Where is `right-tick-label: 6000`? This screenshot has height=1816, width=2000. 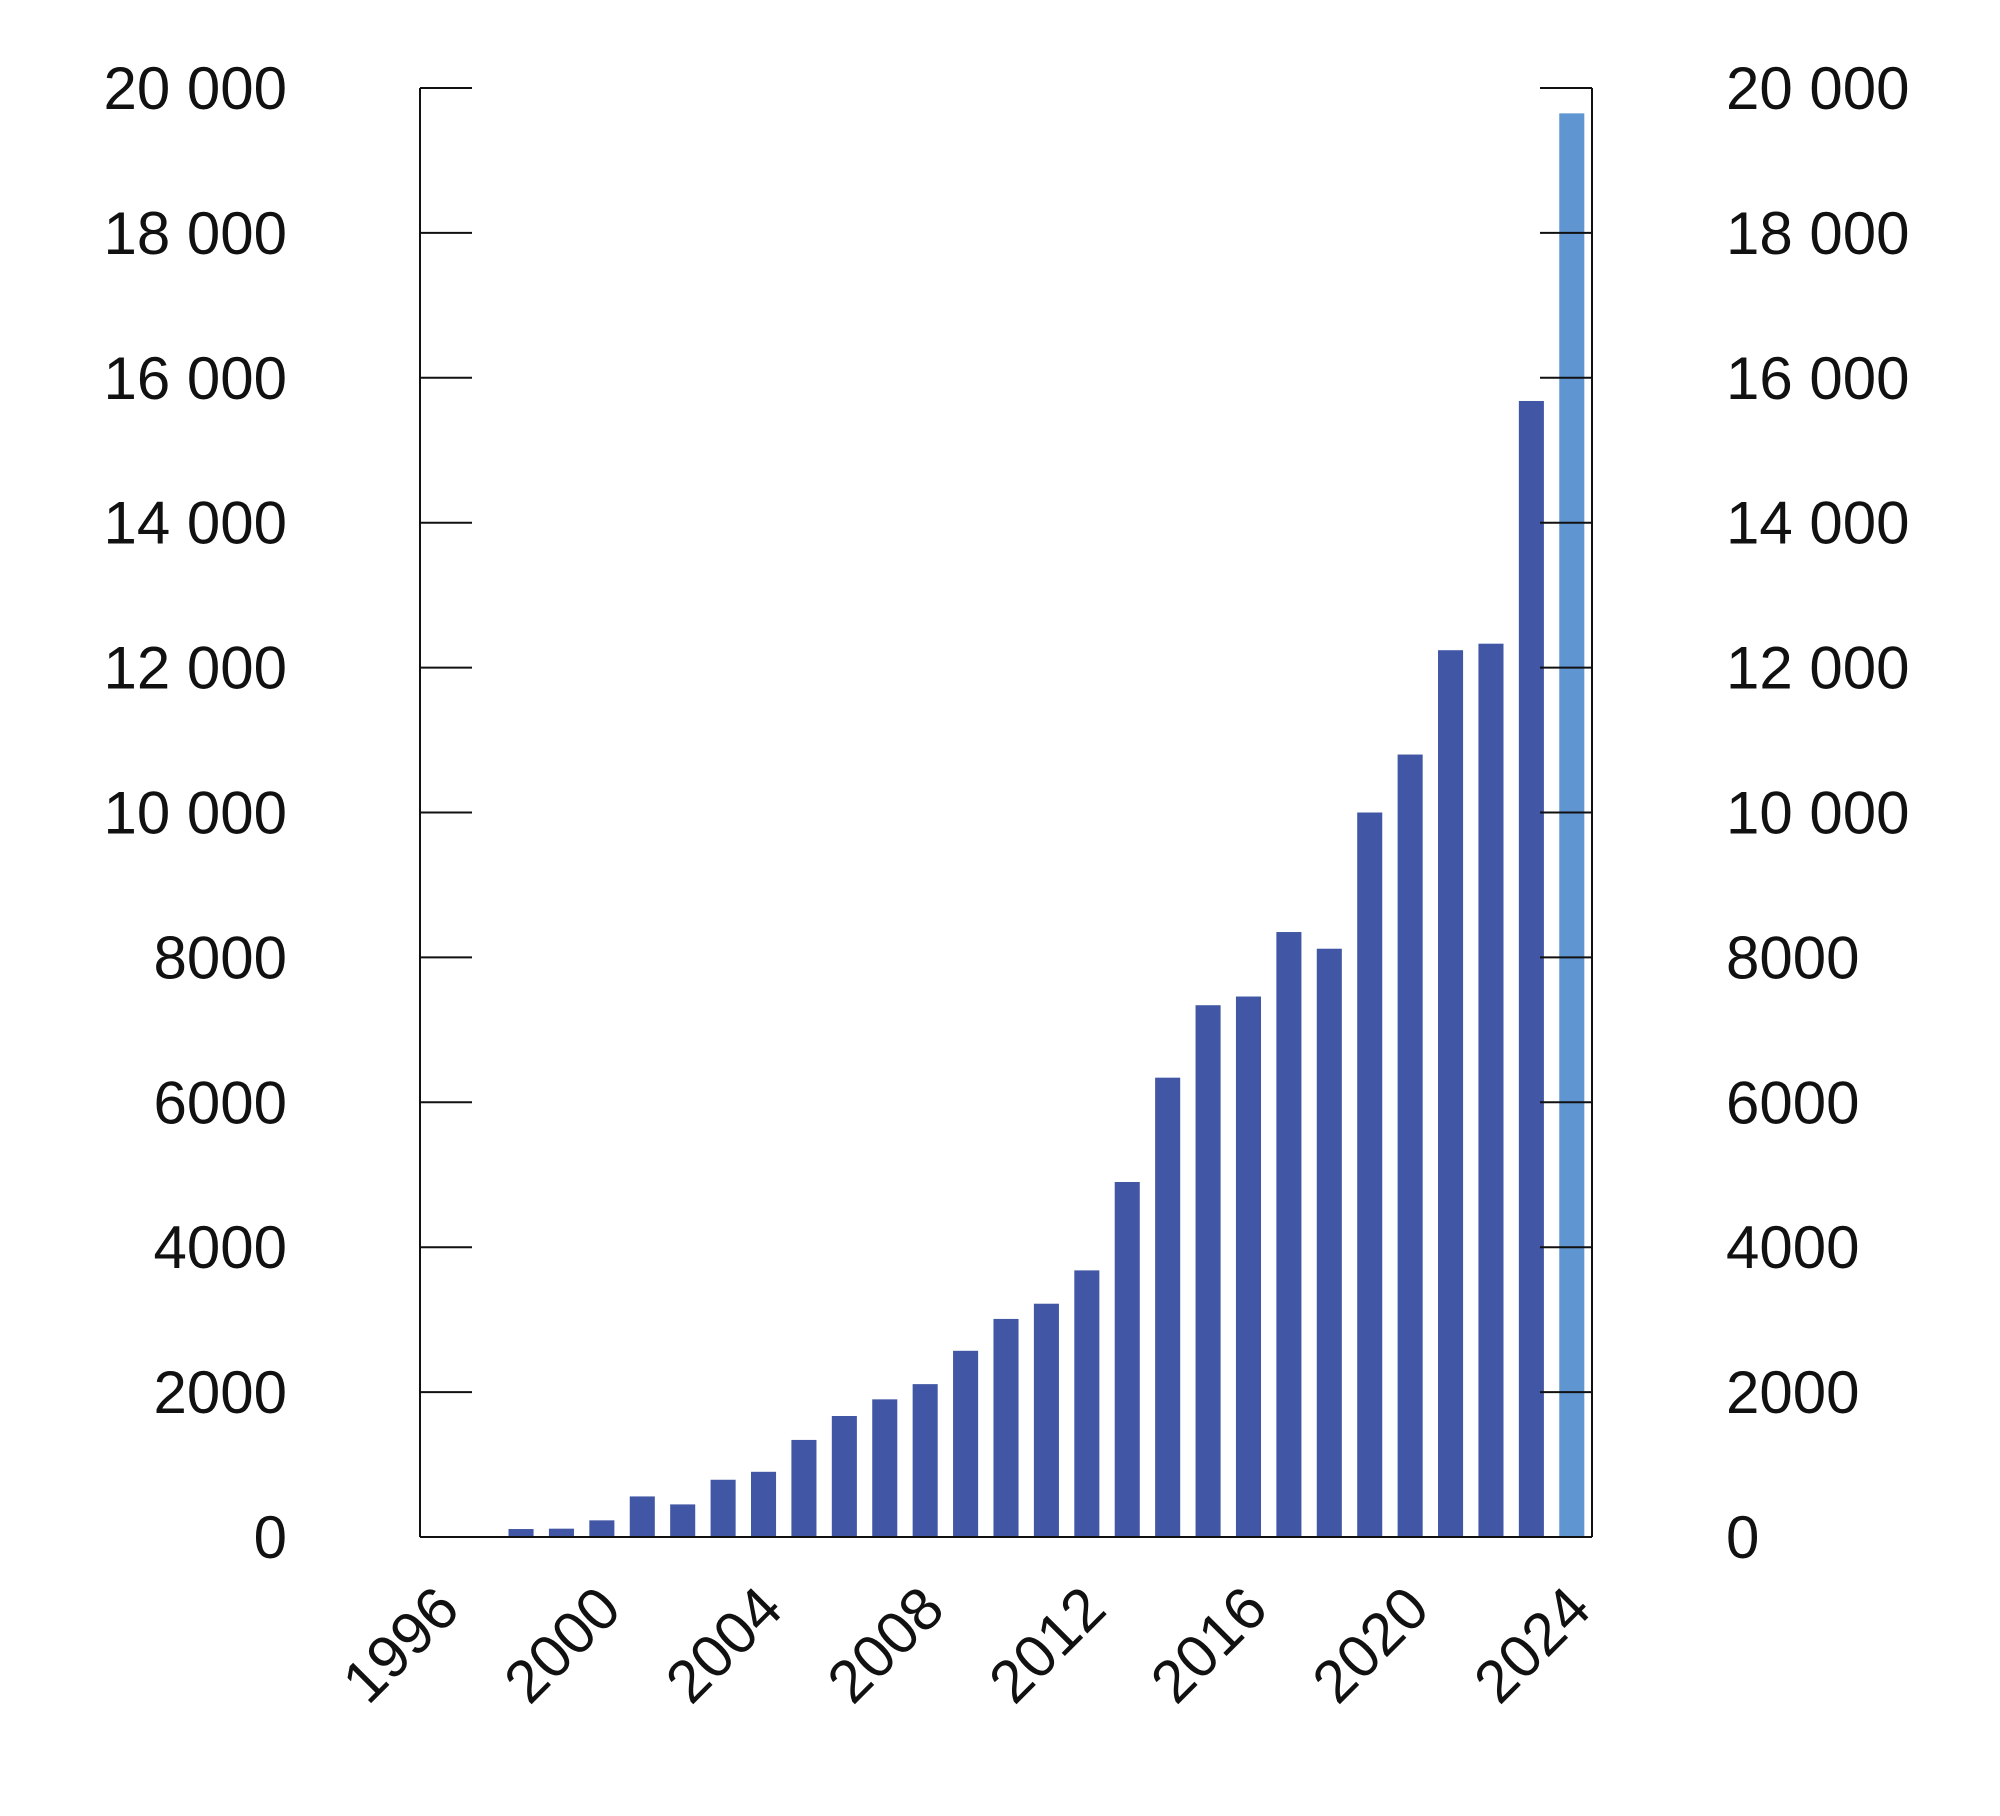
right-tick-label: 6000 is located at coordinates (1792, 1102).